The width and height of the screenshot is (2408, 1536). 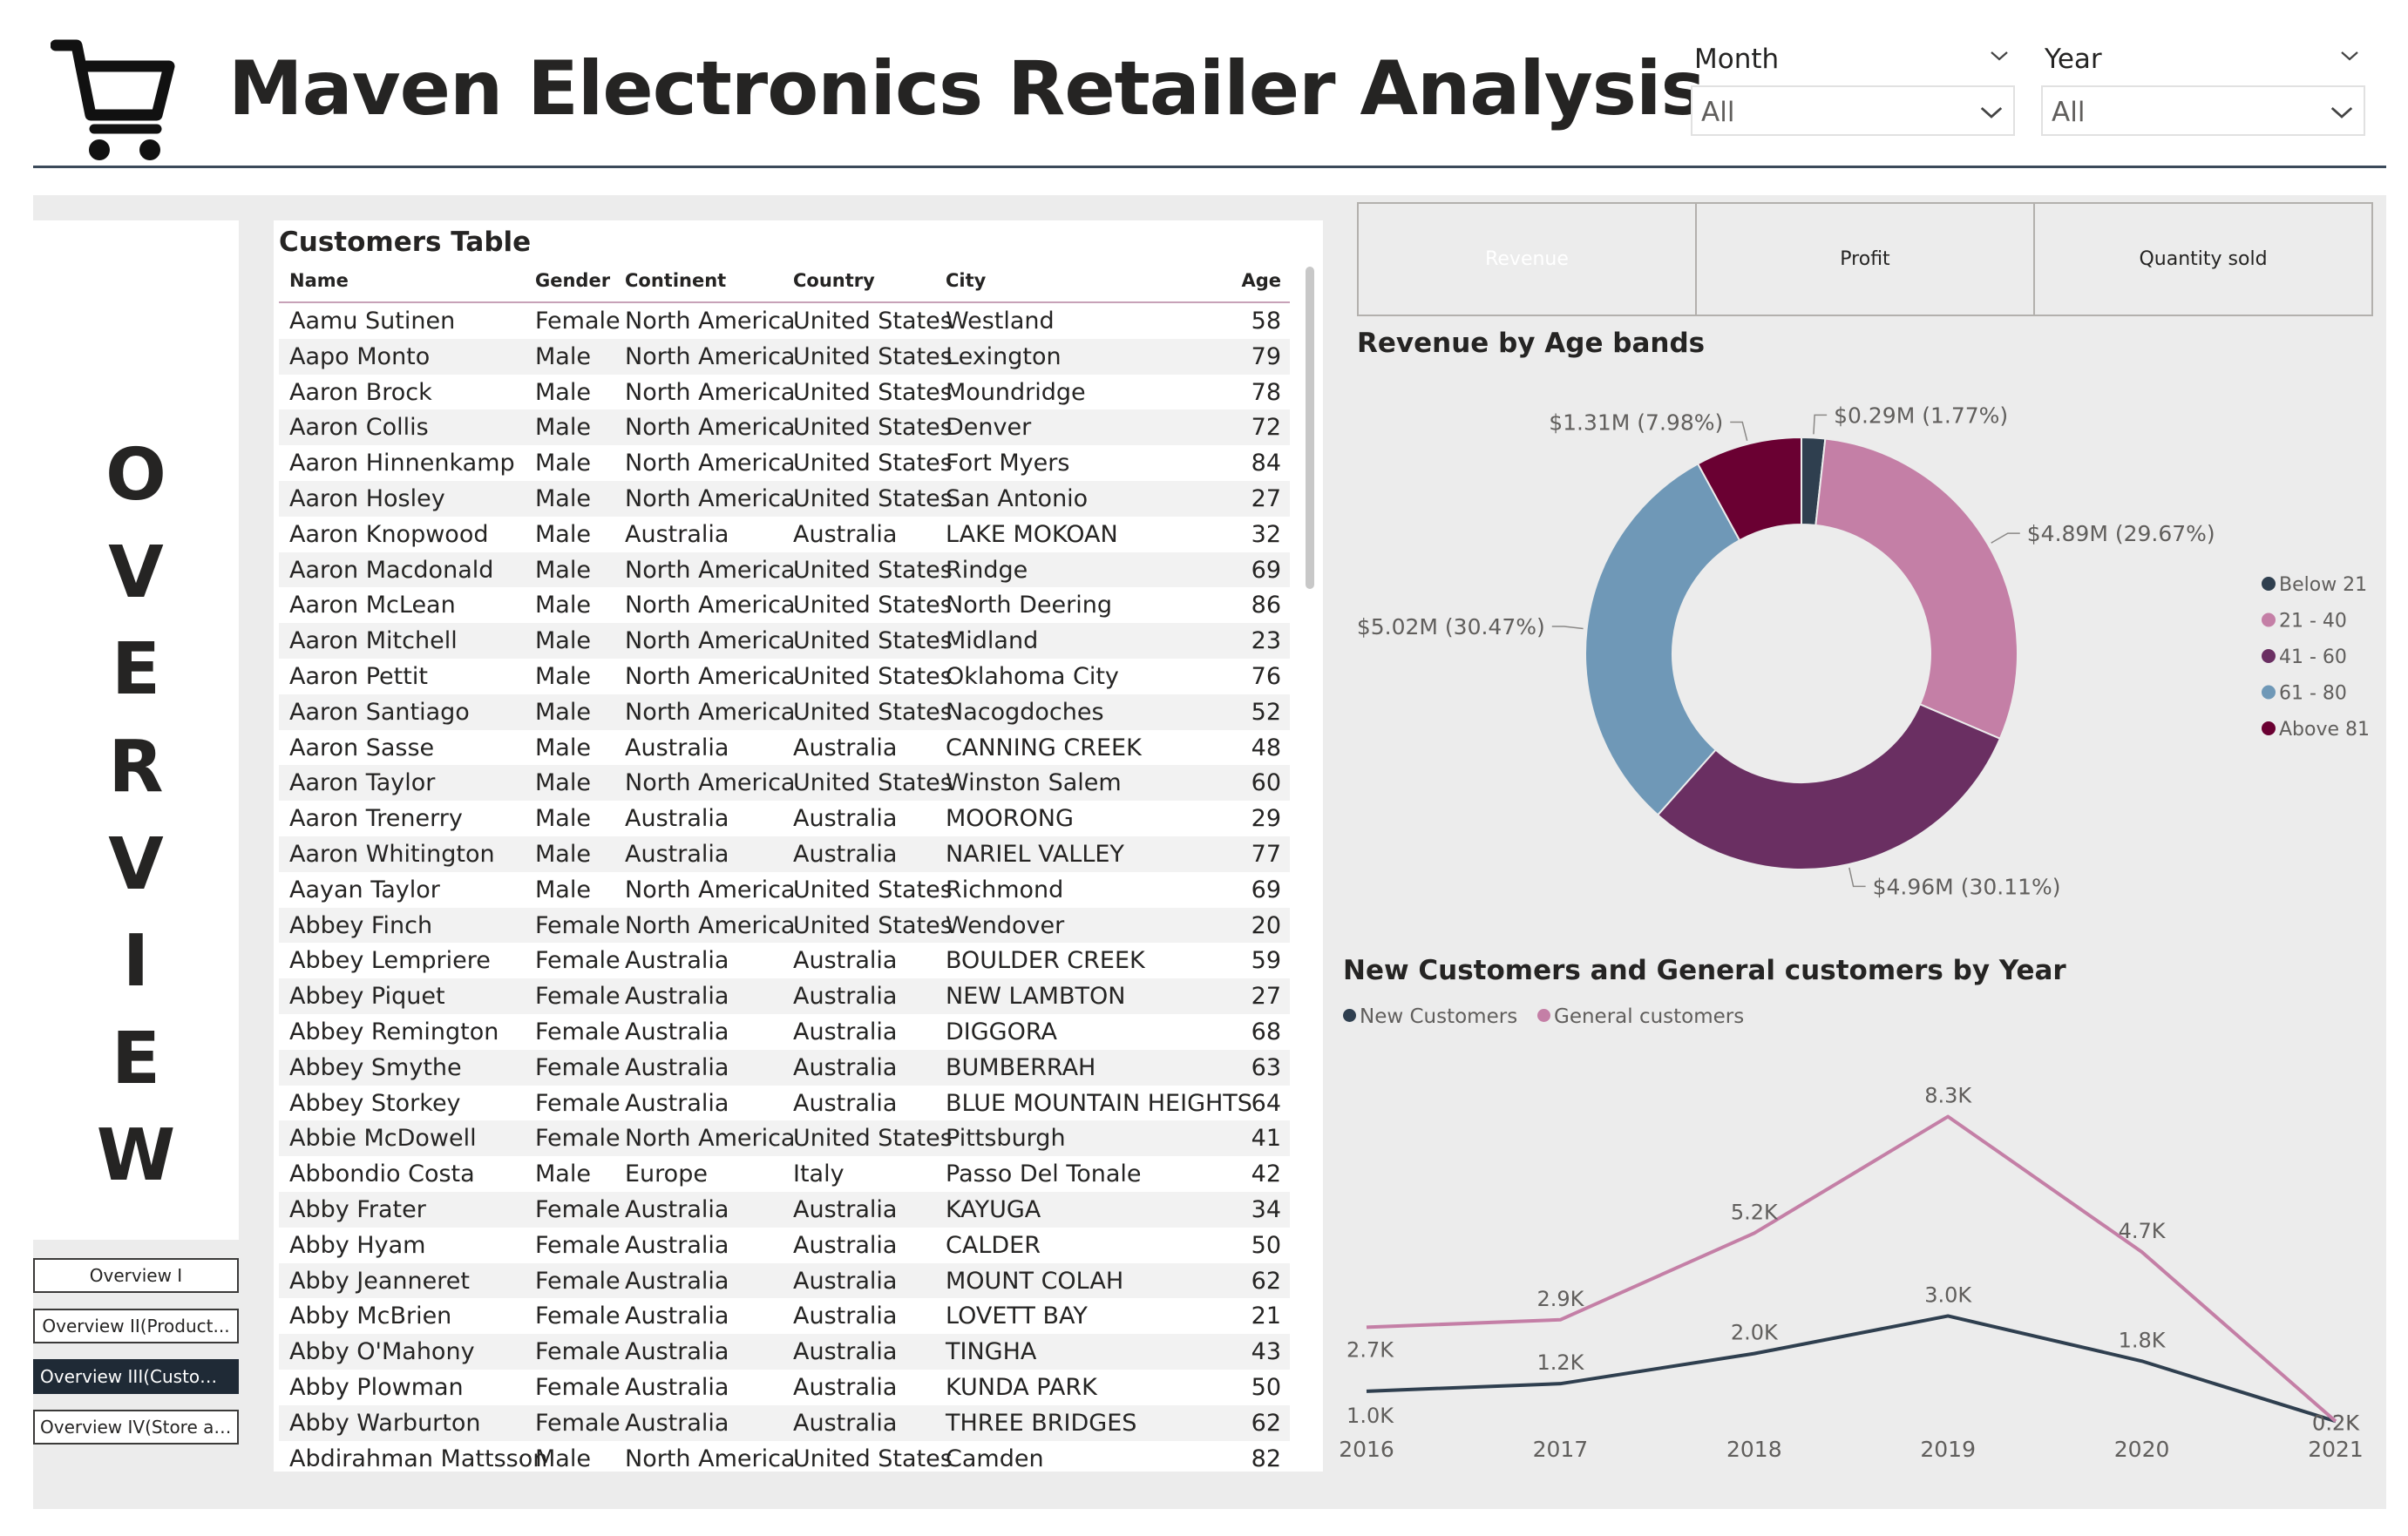 What do you see at coordinates (1006, 1139) in the screenshot?
I see `cell-city: Pittsburgh` at bounding box center [1006, 1139].